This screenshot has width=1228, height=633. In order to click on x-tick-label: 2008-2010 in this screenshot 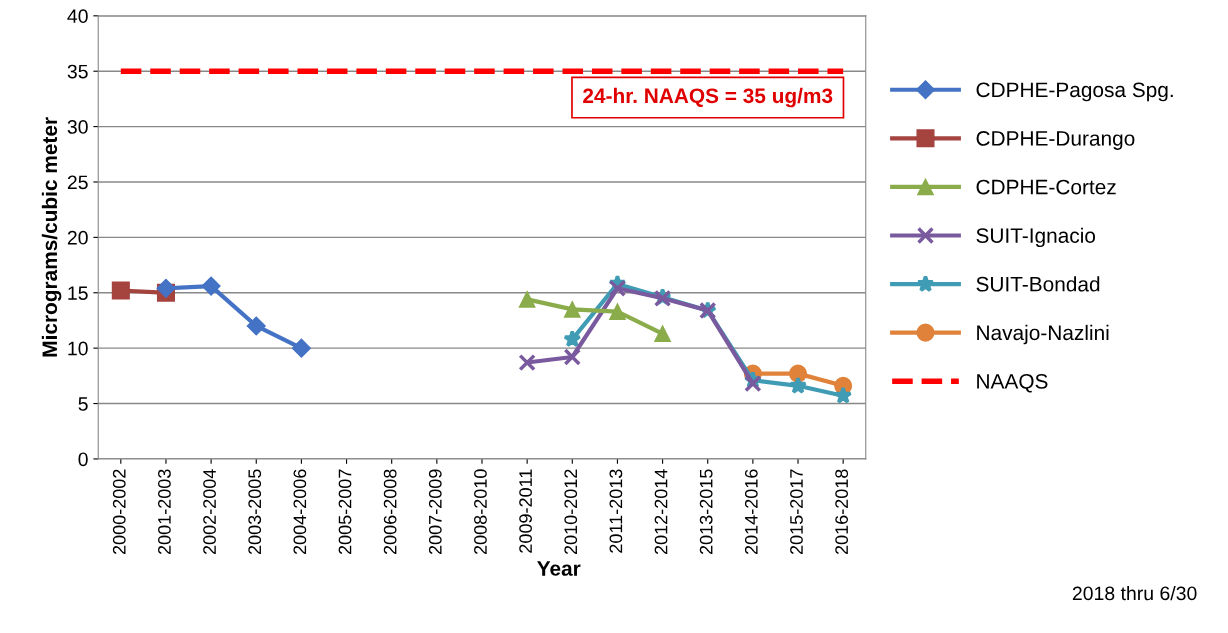, I will do `click(480, 512)`.